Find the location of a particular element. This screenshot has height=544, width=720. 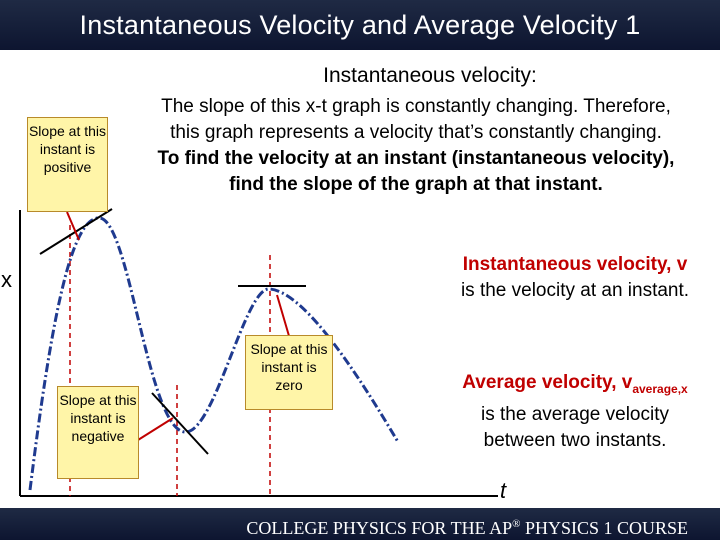

instantaneous-velocity-desc: is the velocity at an instant. is located at coordinates (575, 290).